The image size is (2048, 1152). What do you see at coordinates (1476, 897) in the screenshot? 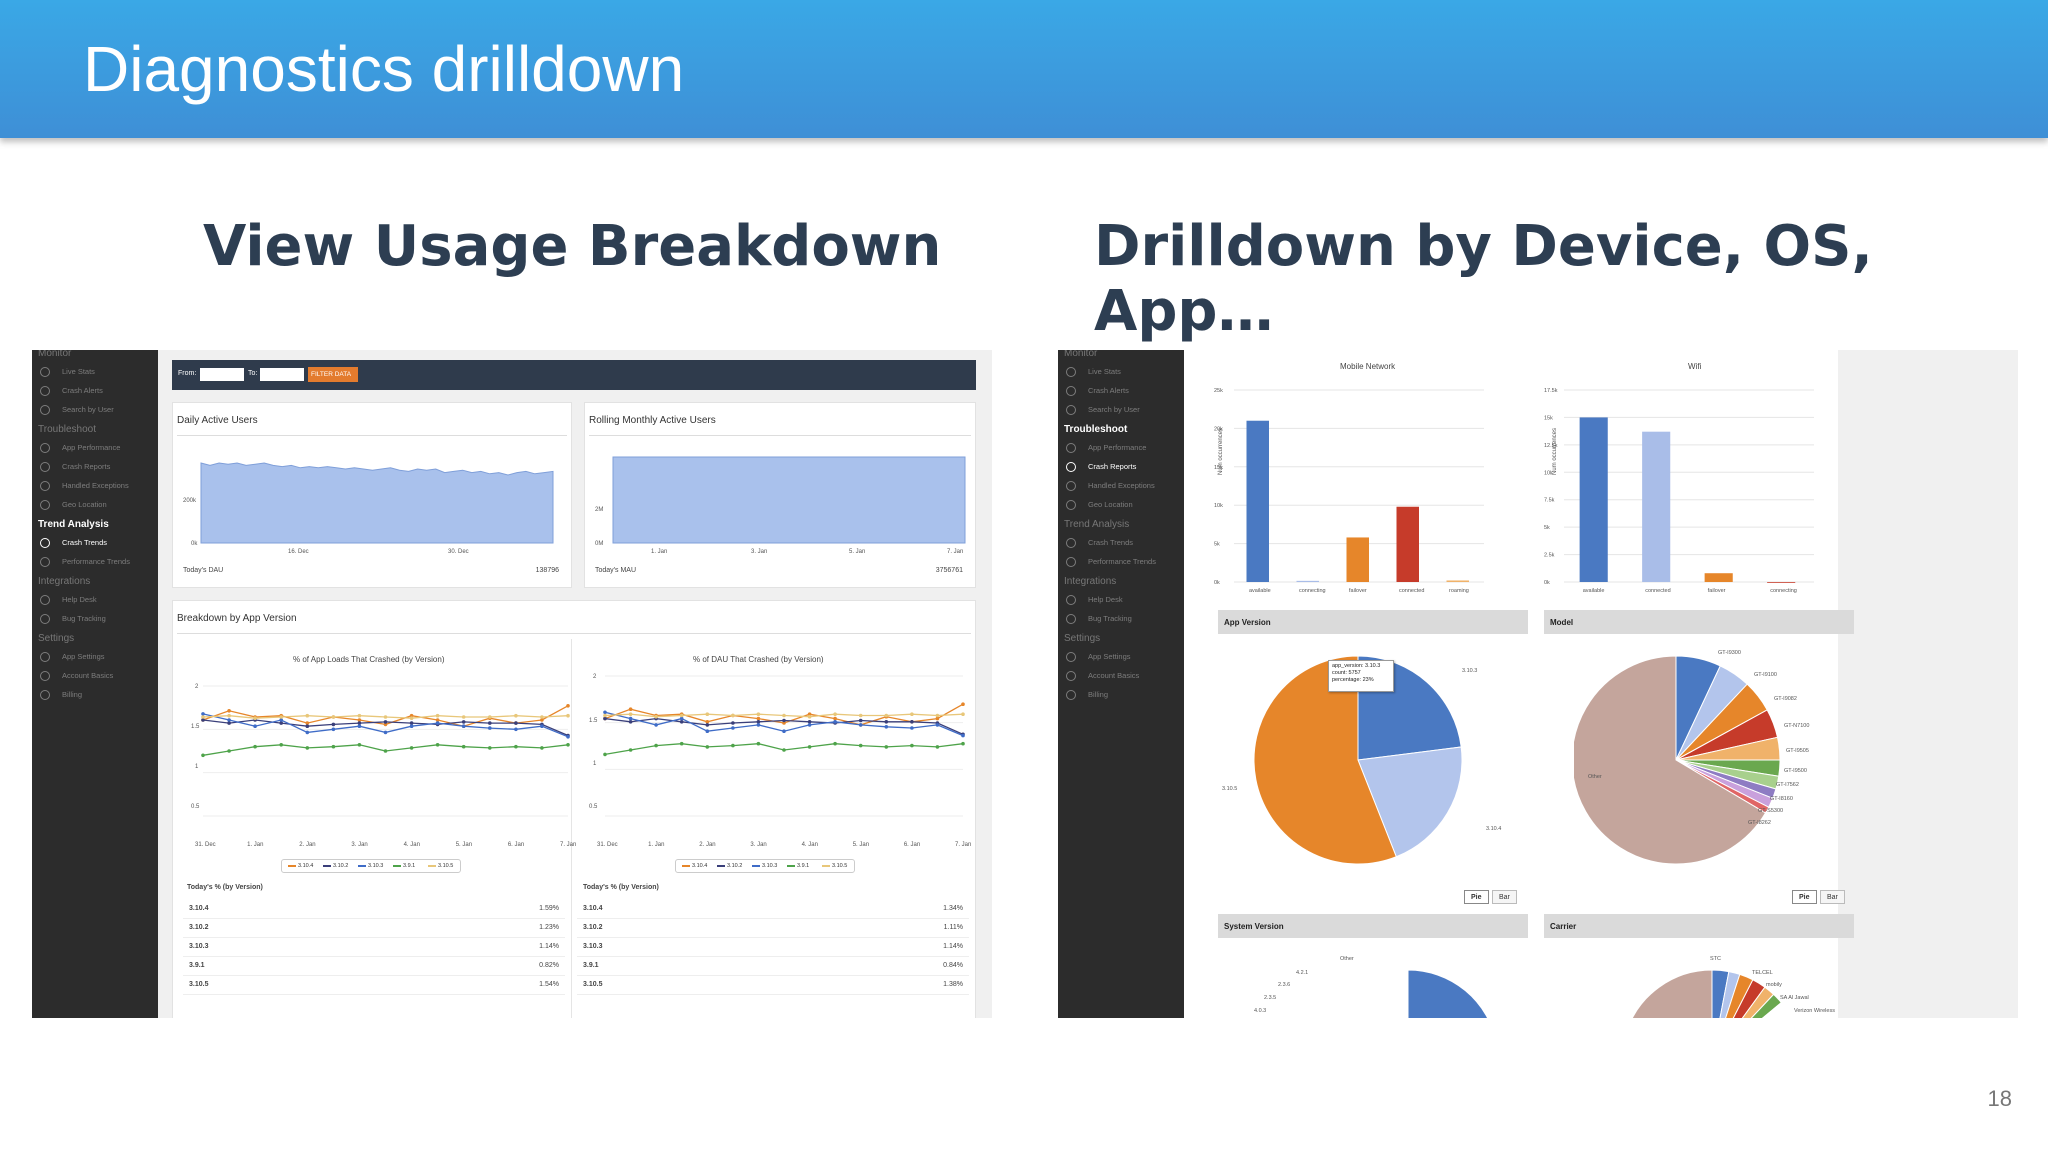
I see `app-version-pie-button: Pie` at bounding box center [1476, 897].